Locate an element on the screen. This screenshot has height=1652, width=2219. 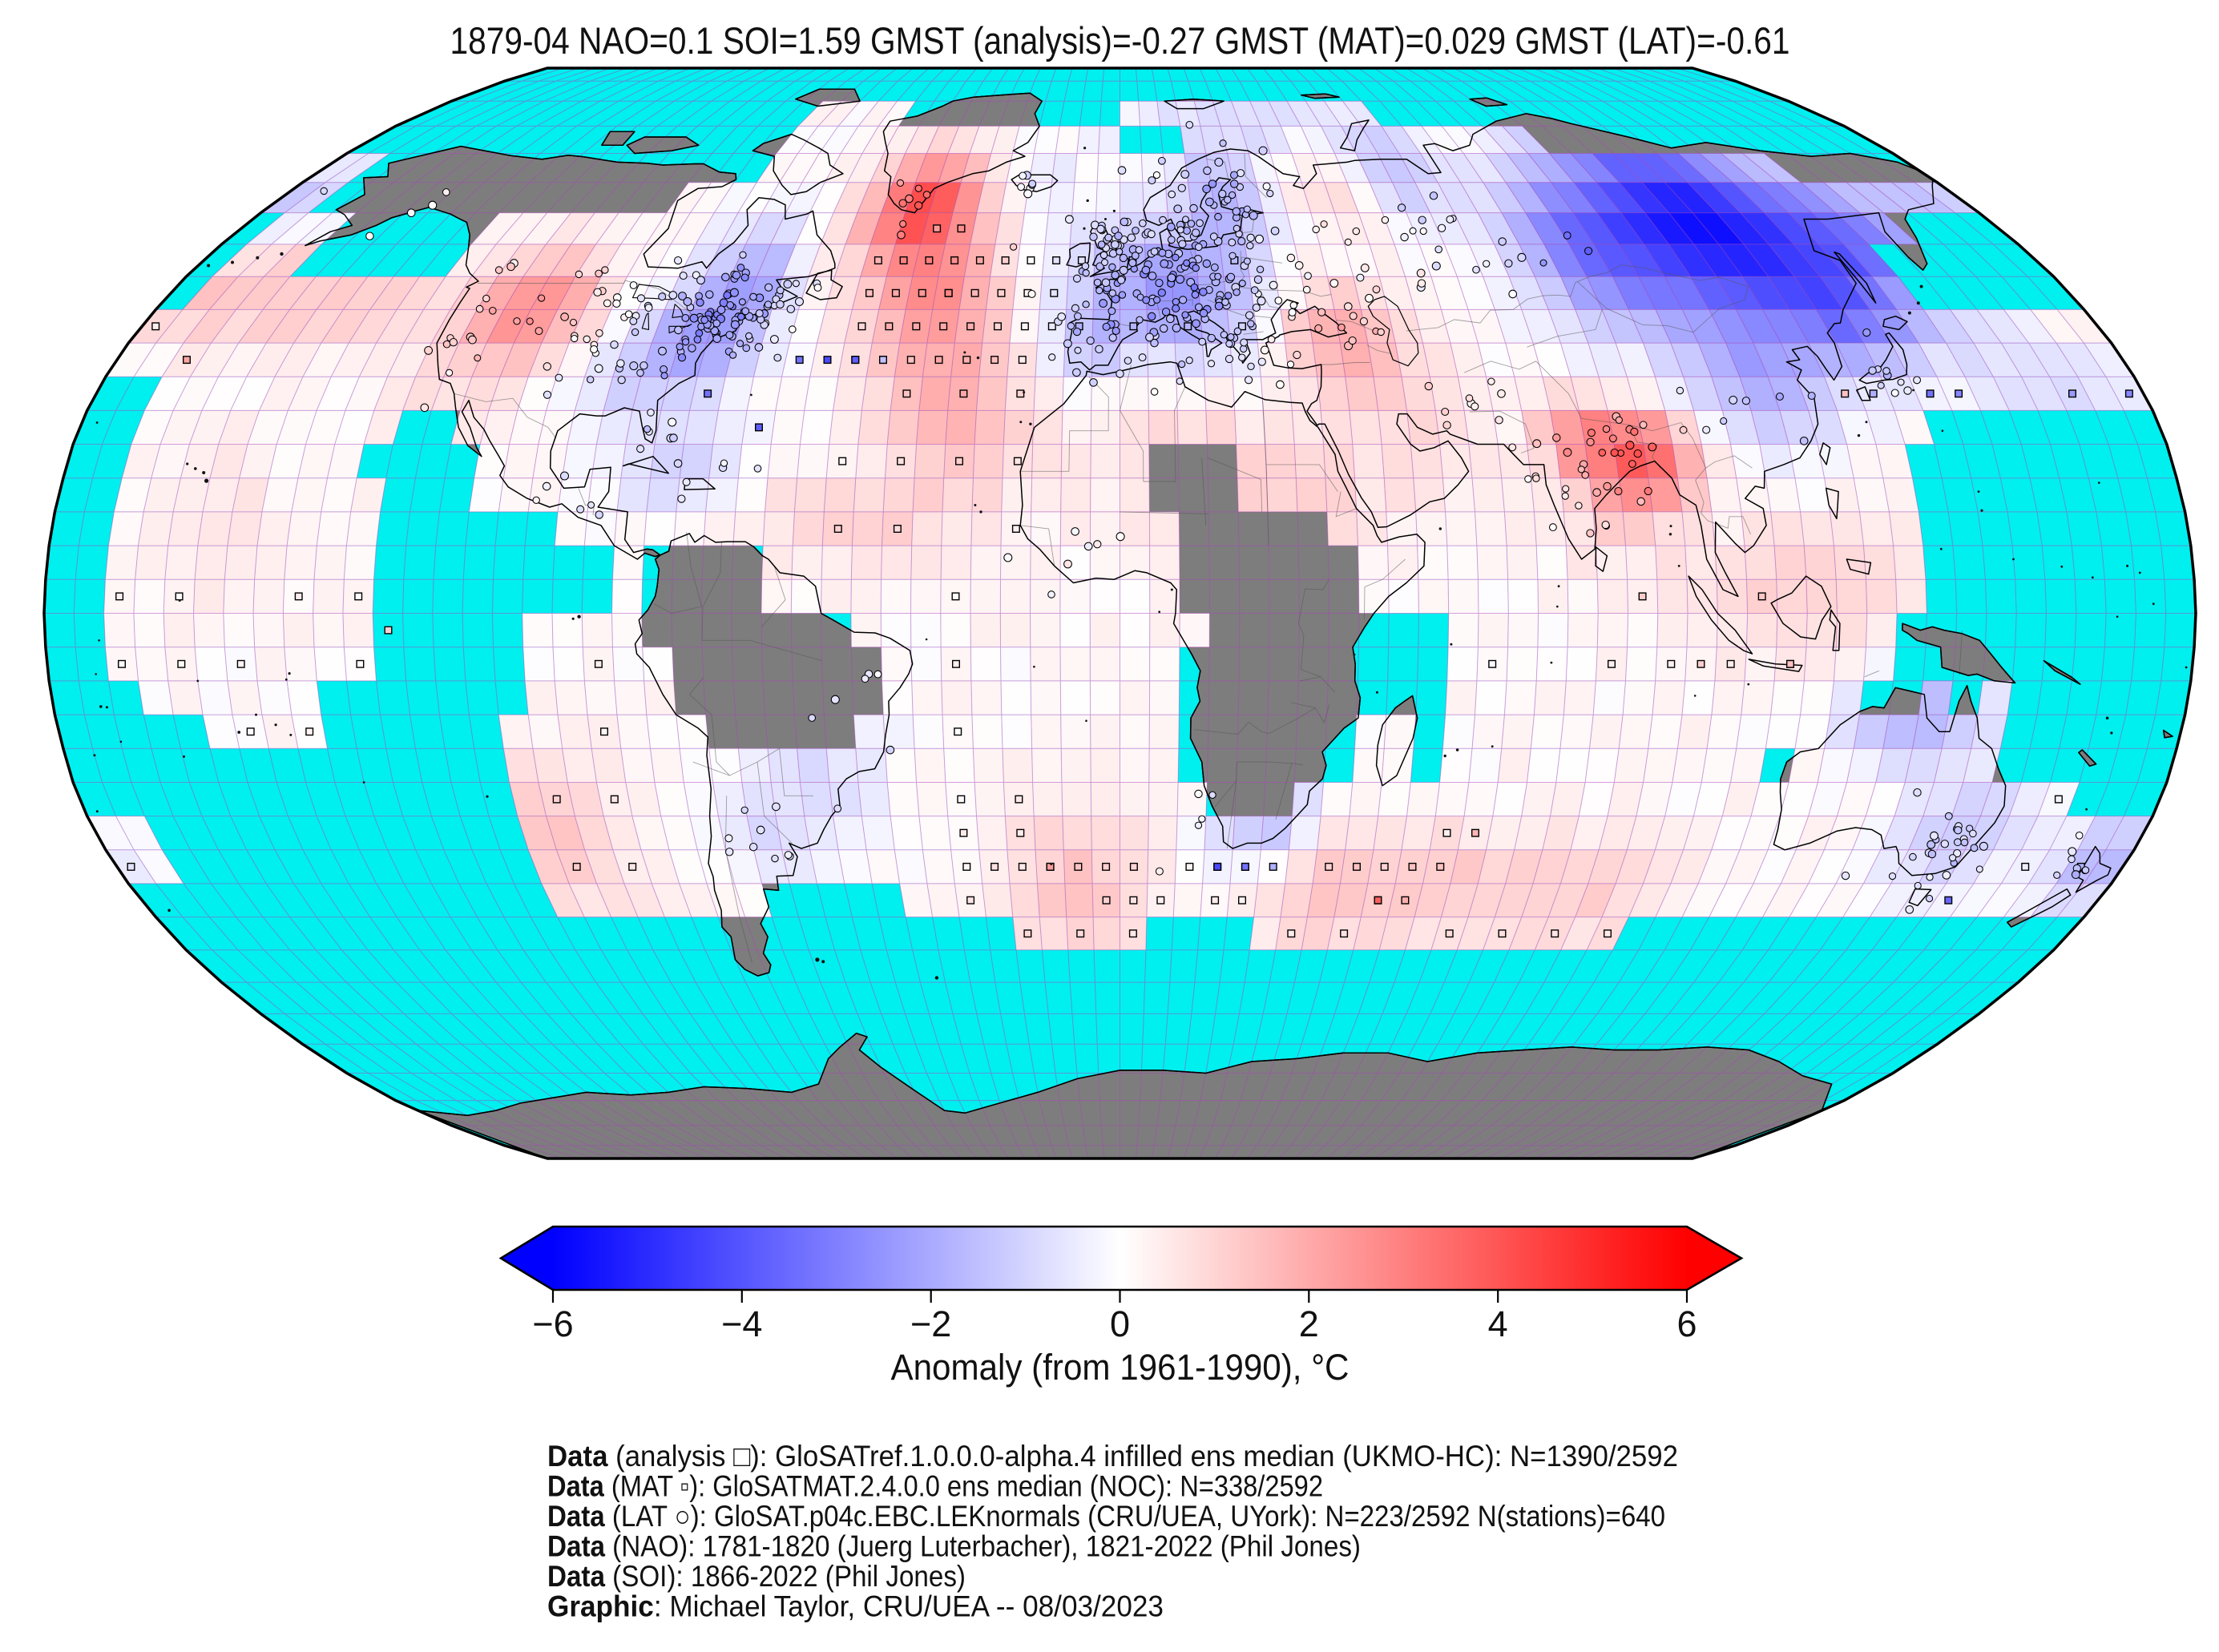
svg-text: −4 is located at coordinates (742, 1324).